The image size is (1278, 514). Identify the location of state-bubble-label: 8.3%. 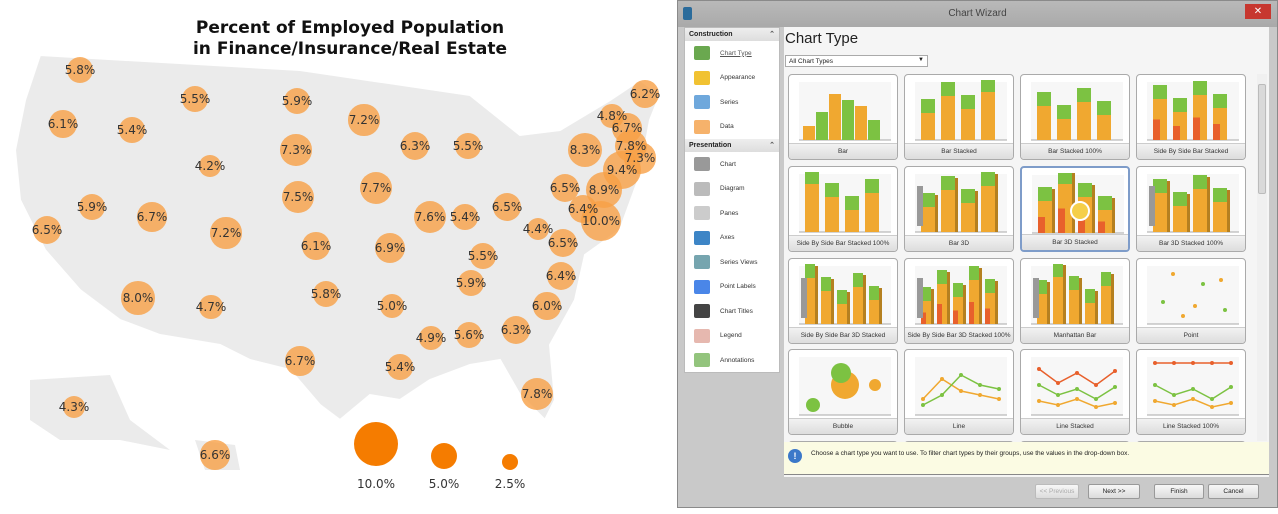
(585, 150).